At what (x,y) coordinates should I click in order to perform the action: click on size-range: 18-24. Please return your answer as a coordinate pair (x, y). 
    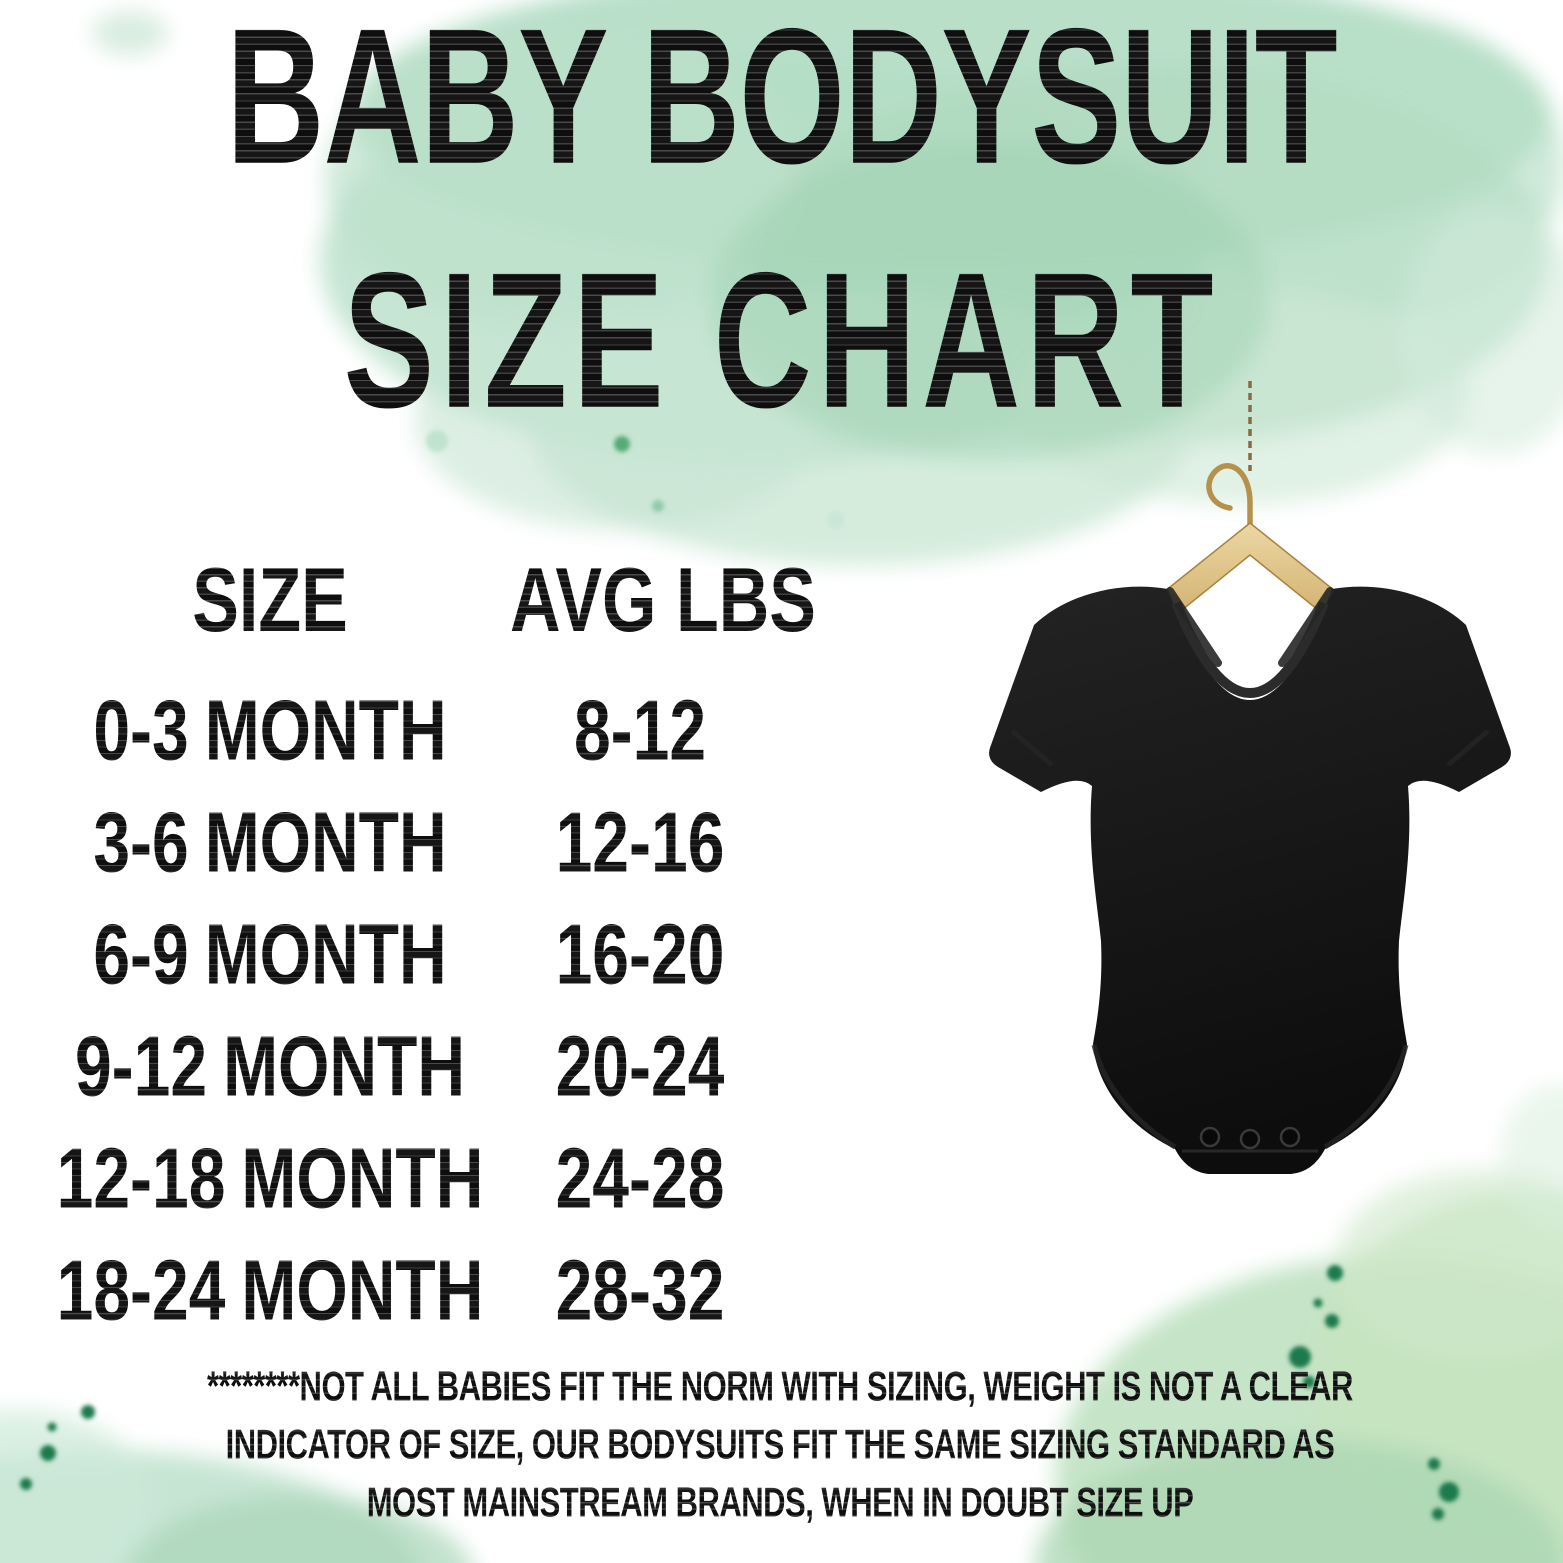
    Looking at the image, I should click on (141, 1289).